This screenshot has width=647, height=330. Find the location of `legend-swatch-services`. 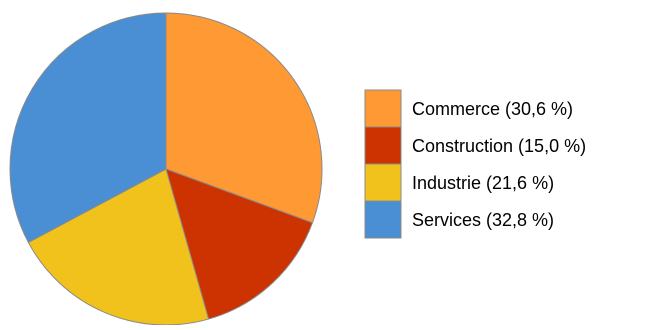

legend-swatch-services is located at coordinates (383, 219).